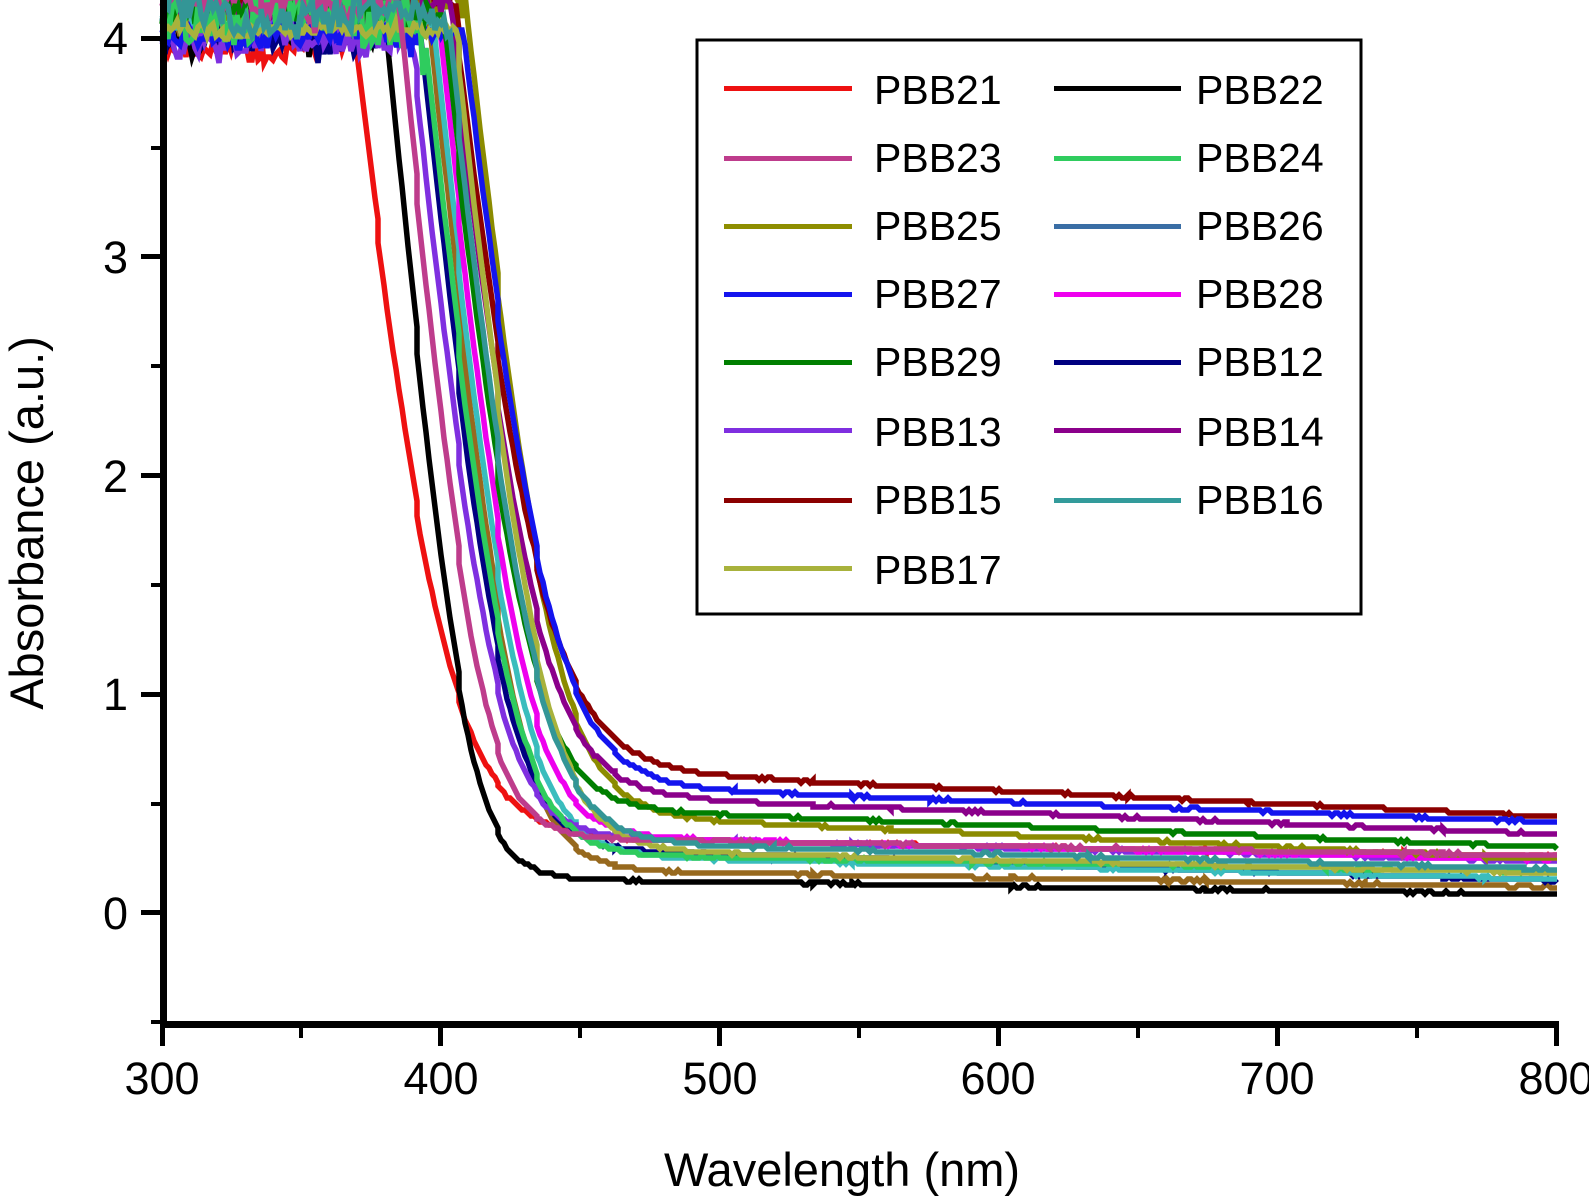 Image resolution: width=1589 pixels, height=1200 pixels. Describe the element at coordinates (1260, 90) in the screenshot. I see `svg-text: PBB22` at that location.